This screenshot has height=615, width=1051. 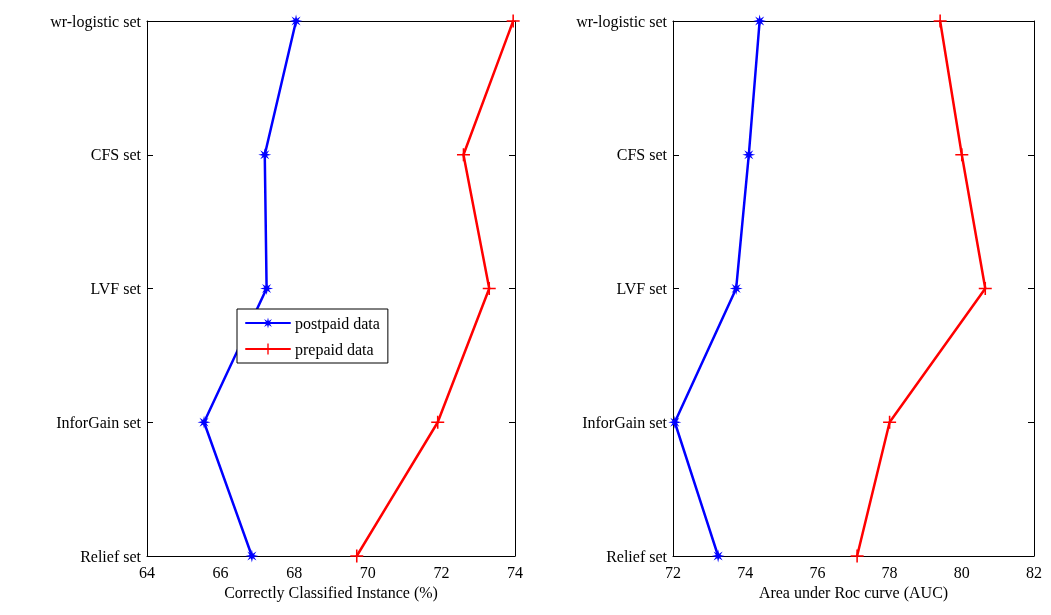 I want to click on x-tick-label: 64, so click(x=147, y=572).